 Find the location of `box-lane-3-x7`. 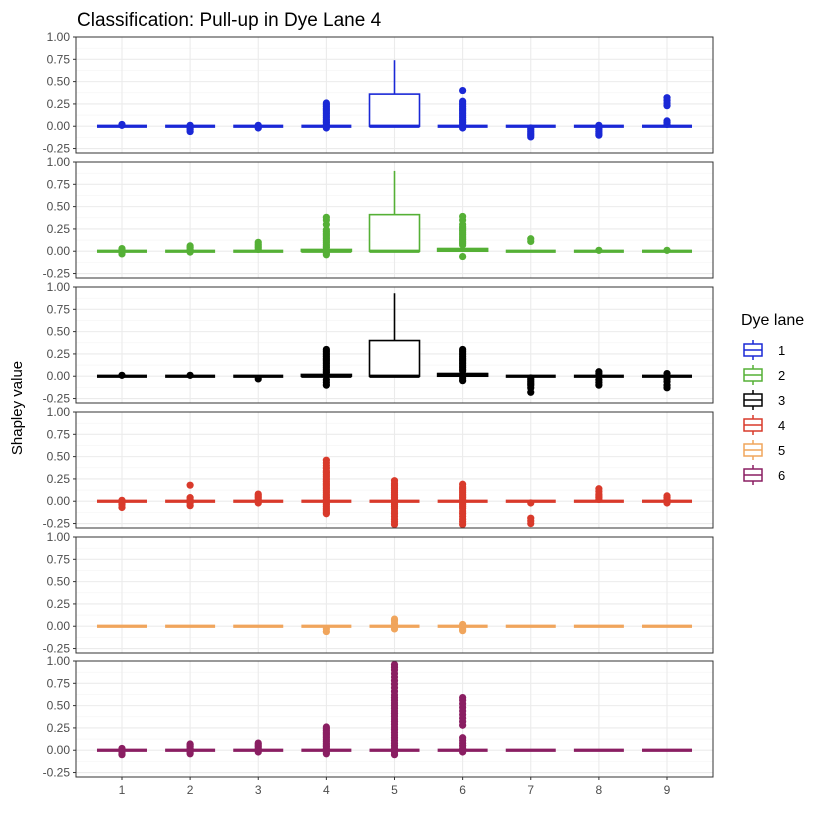

box-lane-3-x7 is located at coordinates (530, 385).